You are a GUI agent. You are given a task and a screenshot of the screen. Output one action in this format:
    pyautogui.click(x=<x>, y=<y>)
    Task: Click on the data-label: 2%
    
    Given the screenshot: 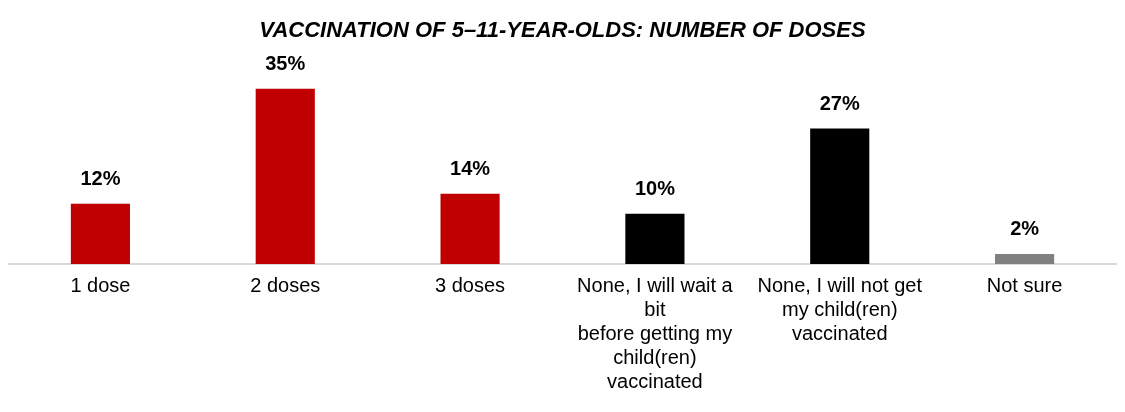 What is the action you would take?
    pyautogui.click(x=1025, y=228)
    